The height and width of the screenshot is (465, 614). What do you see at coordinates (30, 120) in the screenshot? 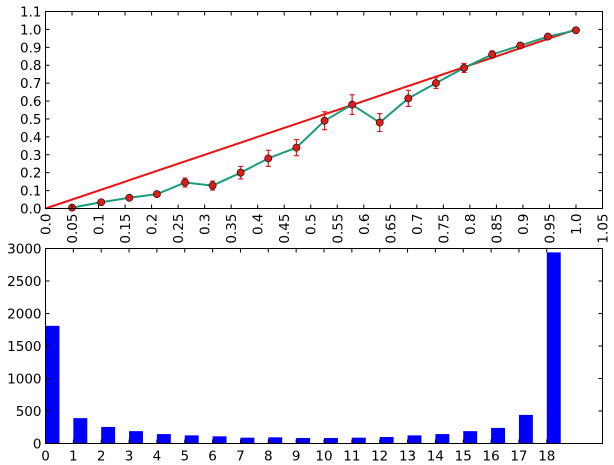
I see `y-tick-label: 0.5` at bounding box center [30, 120].